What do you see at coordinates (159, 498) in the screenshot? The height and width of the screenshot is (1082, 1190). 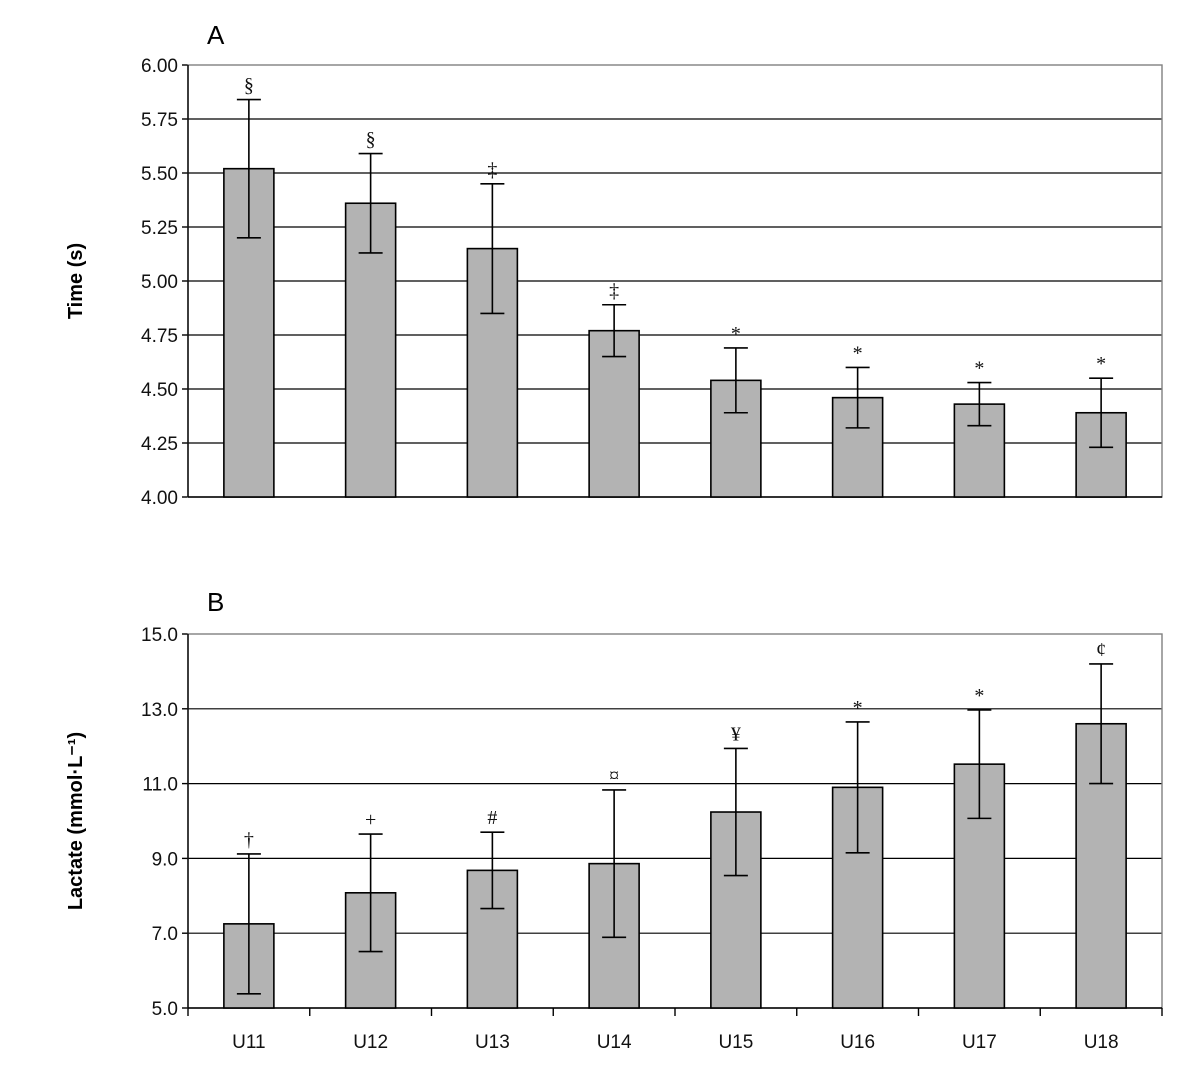 I see `y-tick-label: 4.00` at bounding box center [159, 498].